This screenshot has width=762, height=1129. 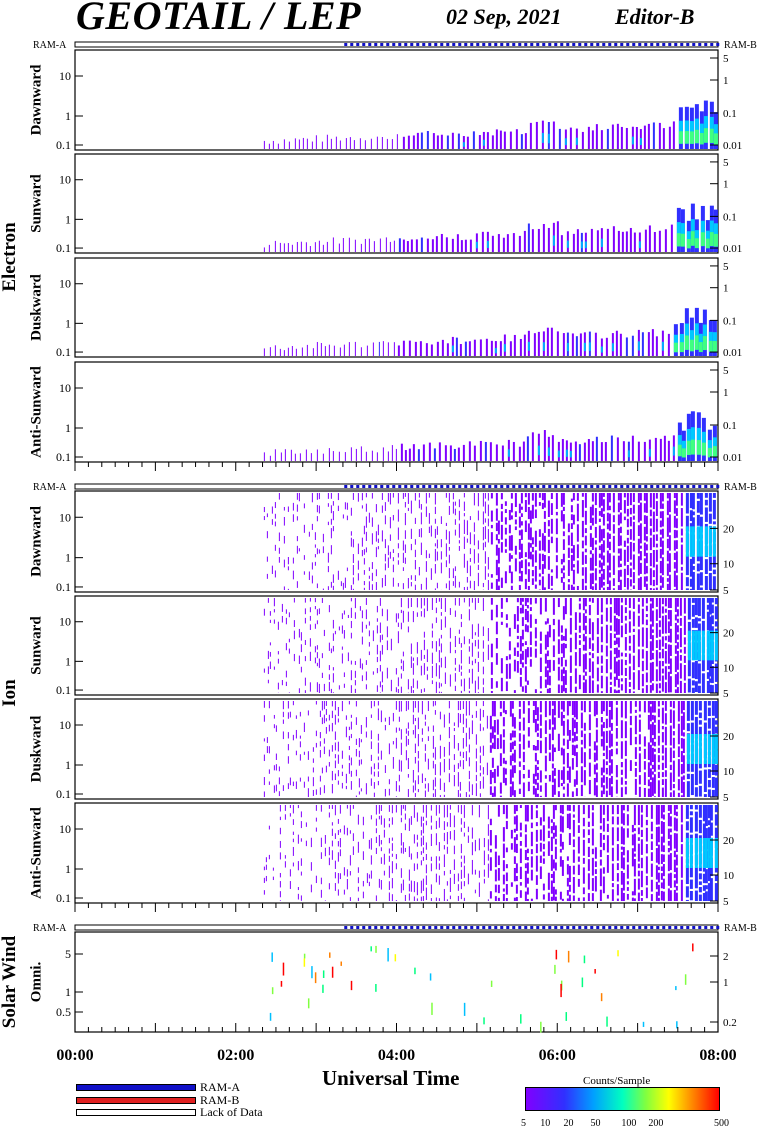 I want to click on ion-duskward-panel-bin-hot, so click(x=692, y=749).